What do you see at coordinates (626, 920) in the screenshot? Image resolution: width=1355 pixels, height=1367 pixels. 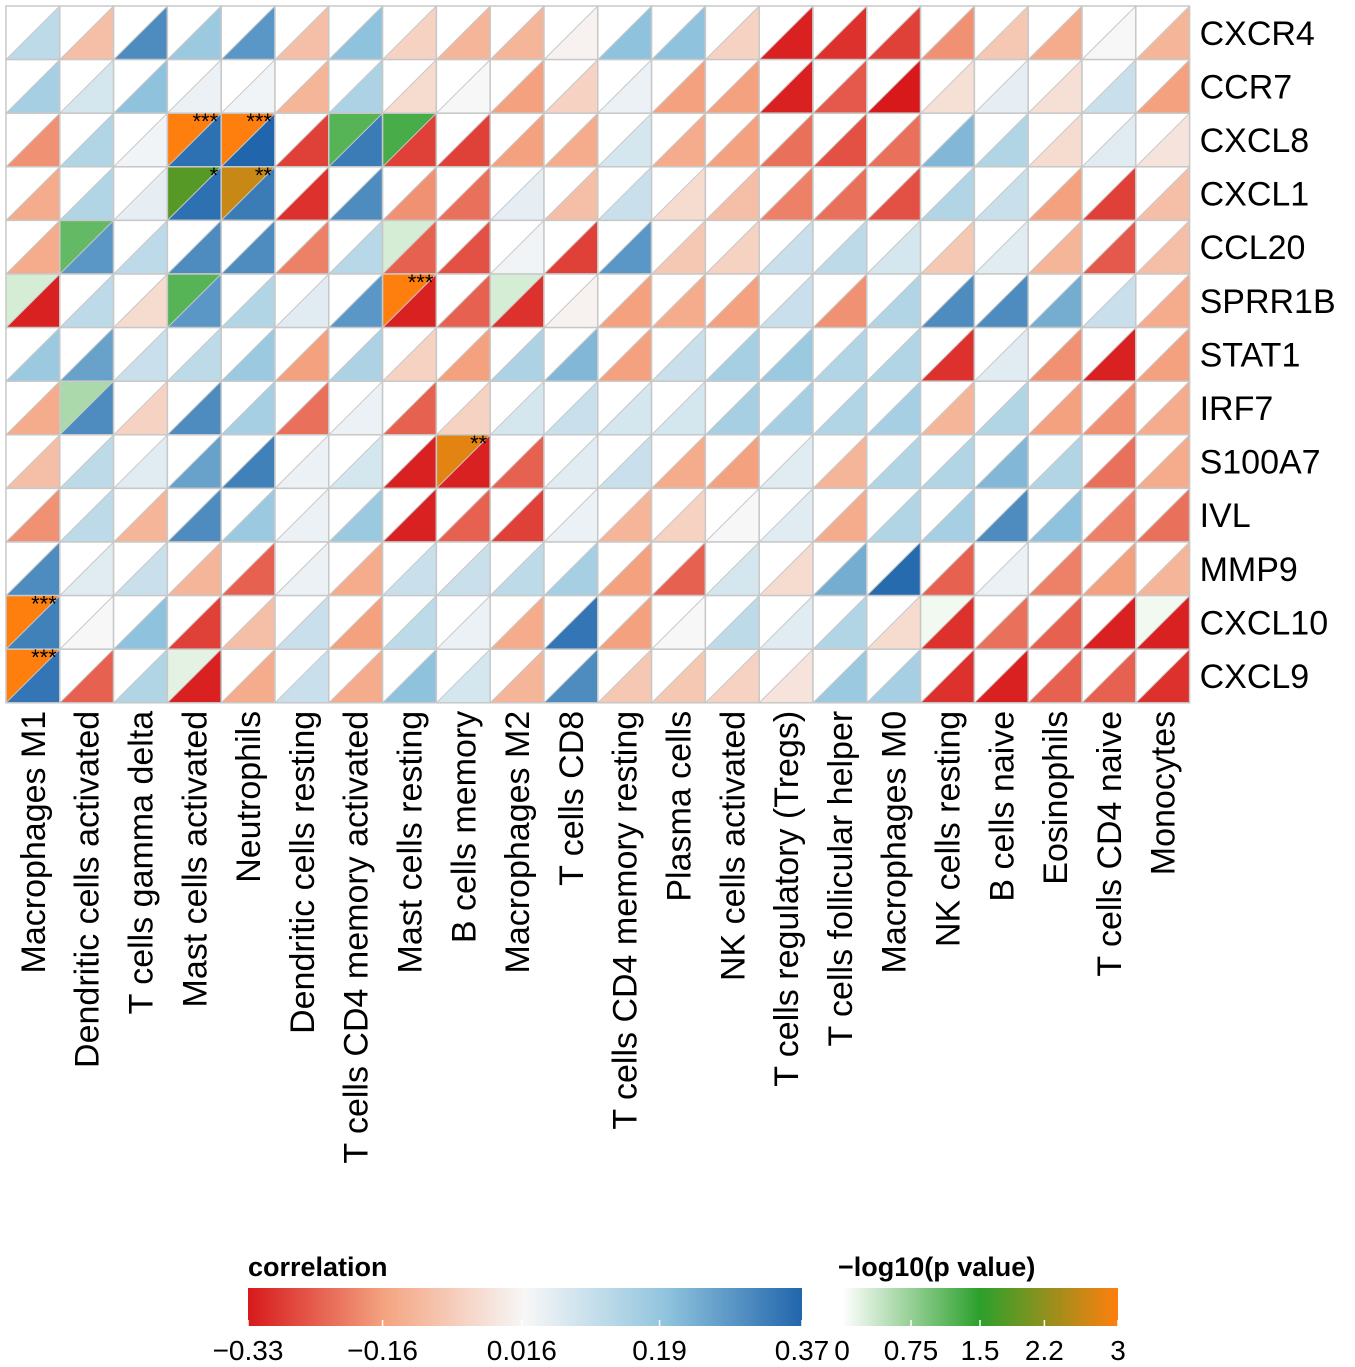 I see `column-label: T cells CD4 memory resting` at bounding box center [626, 920].